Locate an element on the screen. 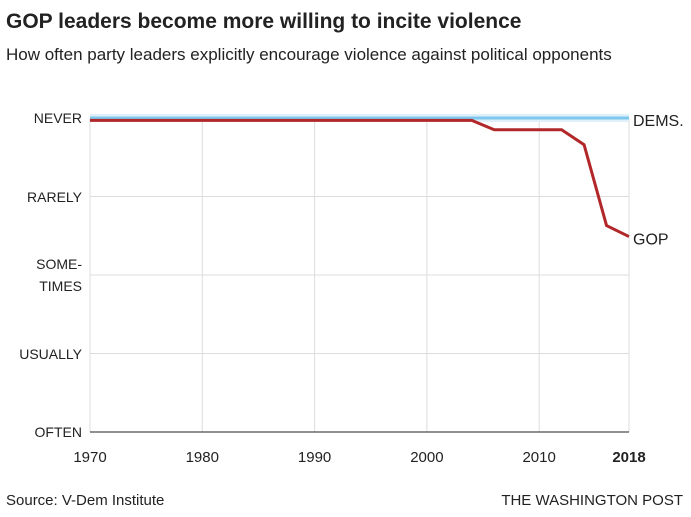 The width and height of the screenshot is (691, 517). source: Source: V-Dem Institute is located at coordinates (85, 500).